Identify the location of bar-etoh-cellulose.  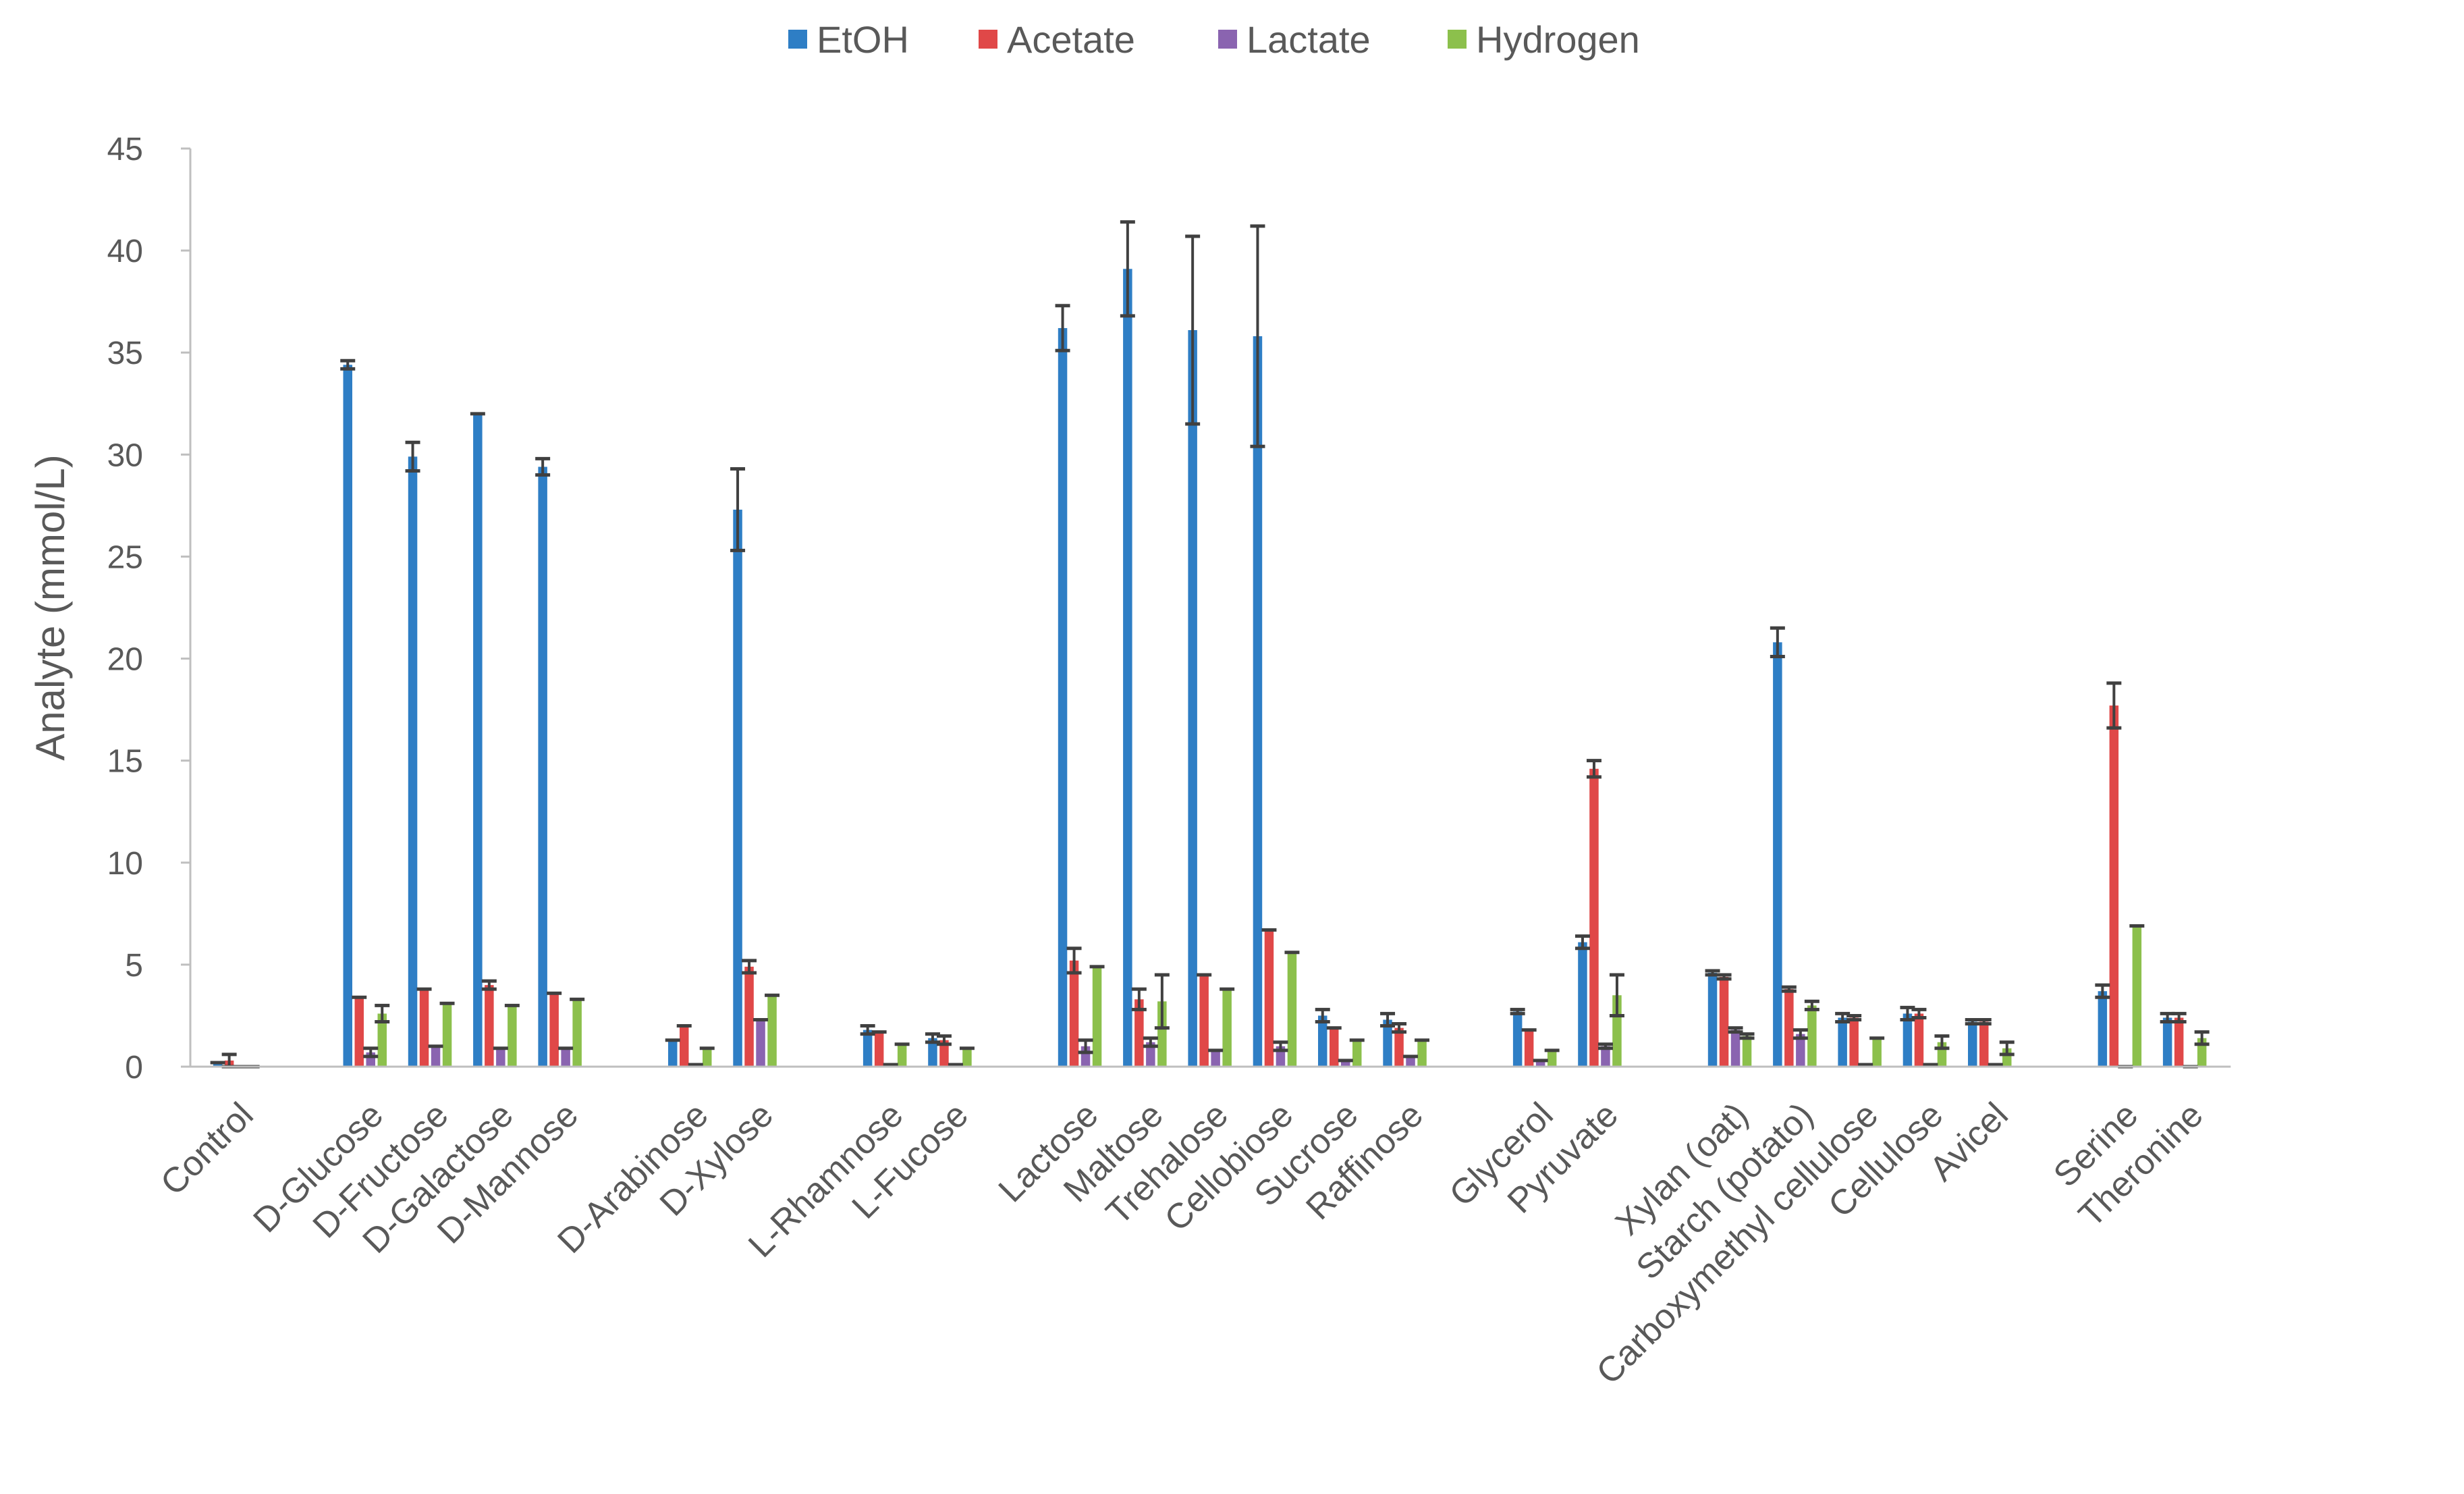
(1907, 1040).